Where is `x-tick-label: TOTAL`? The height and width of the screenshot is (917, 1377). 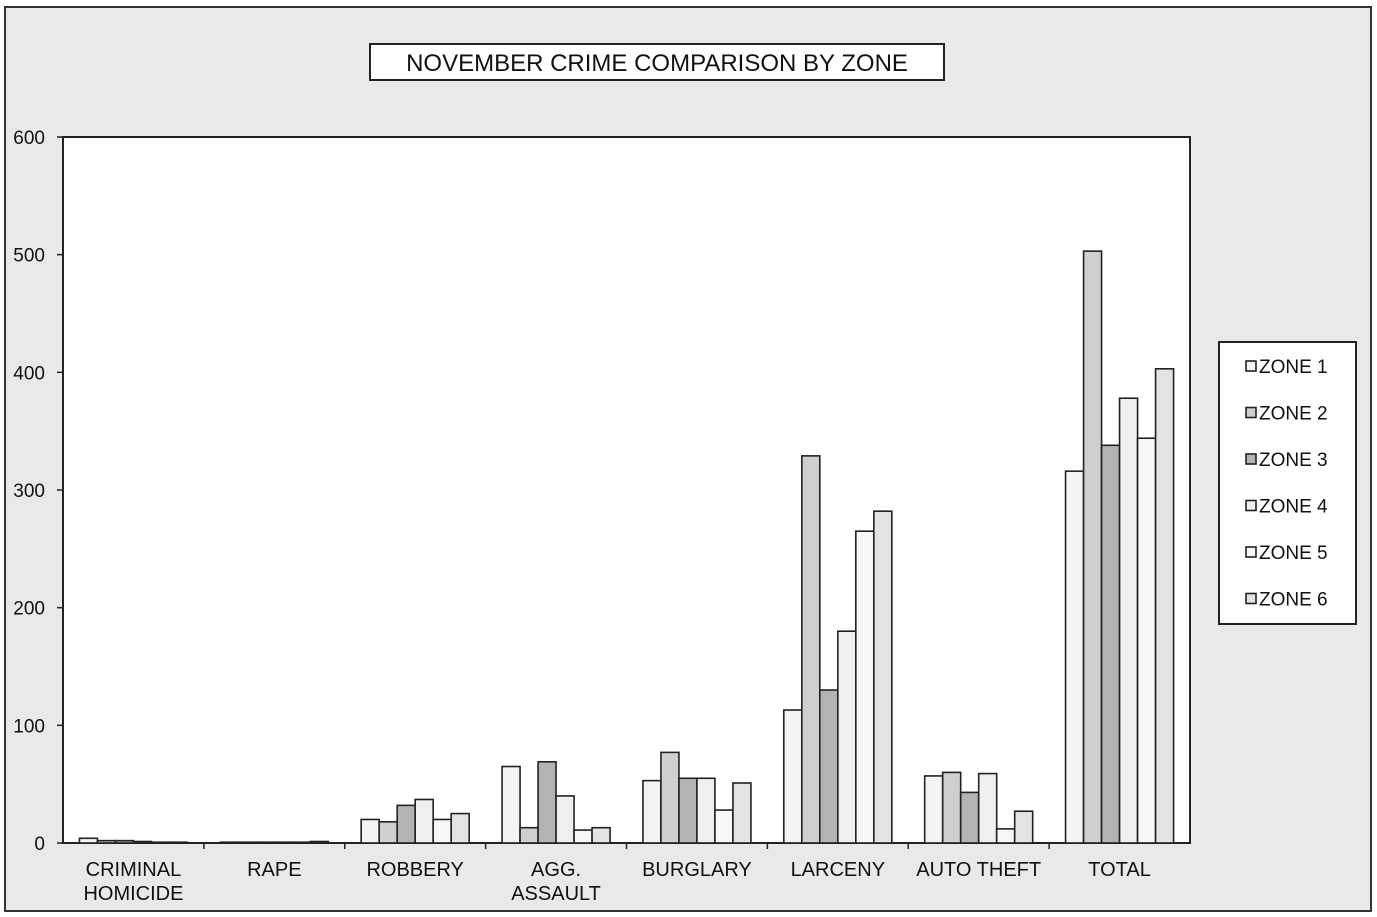 x-tick-label: TOTAL is located at coordinates (1119, 870).